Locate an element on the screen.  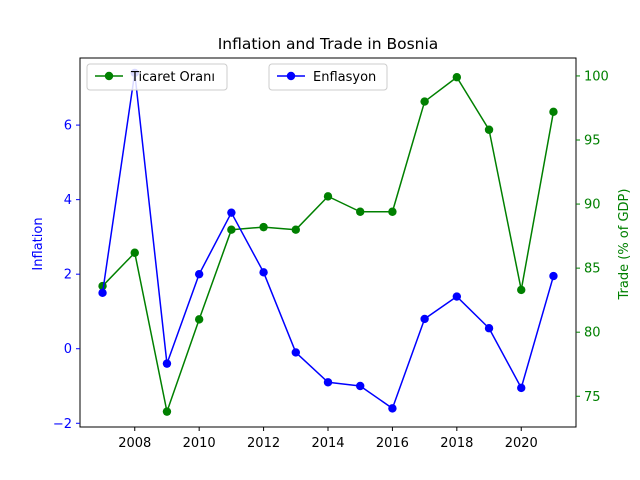
x-tick-label: 2008 is located at coordinates (134, 443).